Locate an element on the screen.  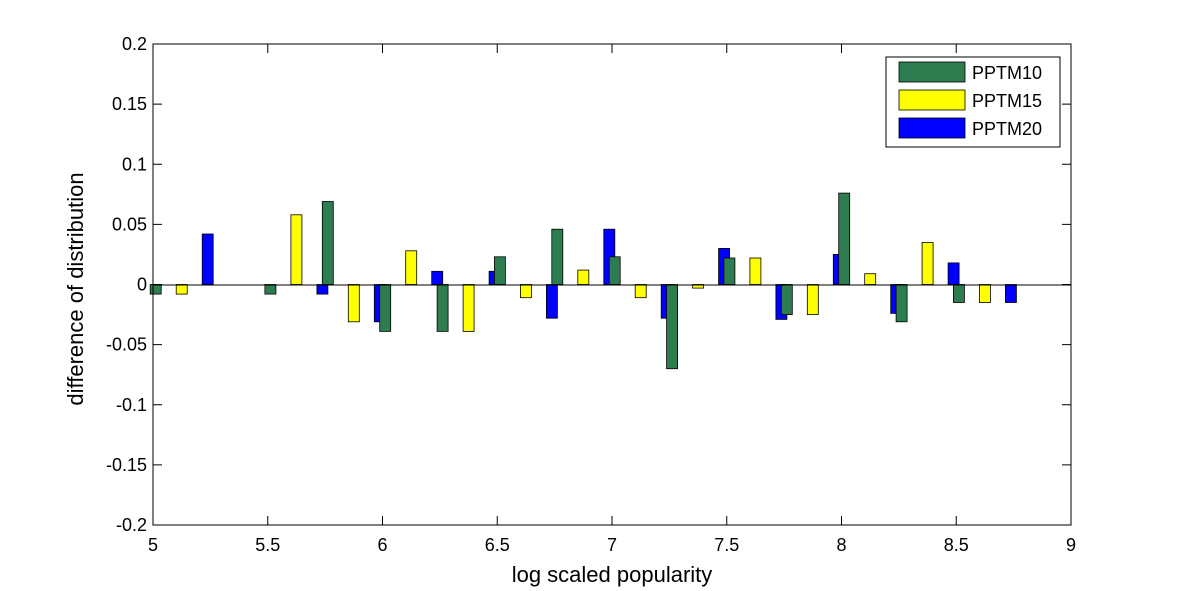
y-tick-label: -0.15 is located at coordinates (126, 465).